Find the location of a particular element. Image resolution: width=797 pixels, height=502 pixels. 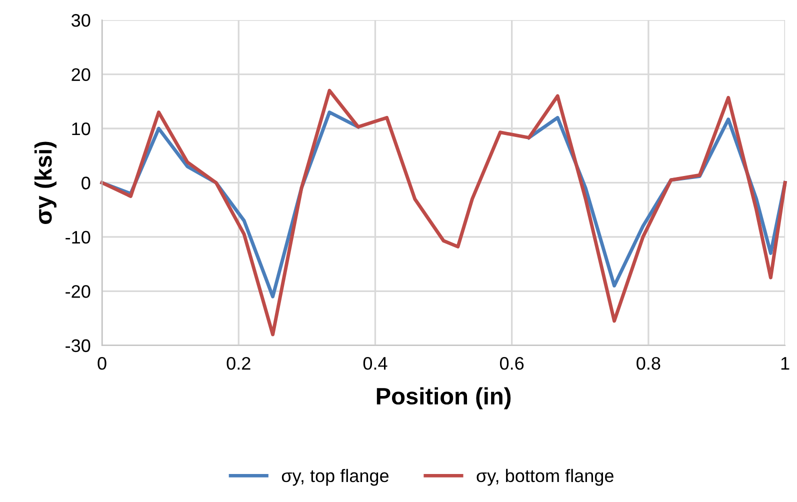

x-tick-label: 0.4 is located at coordinates (375, 363).